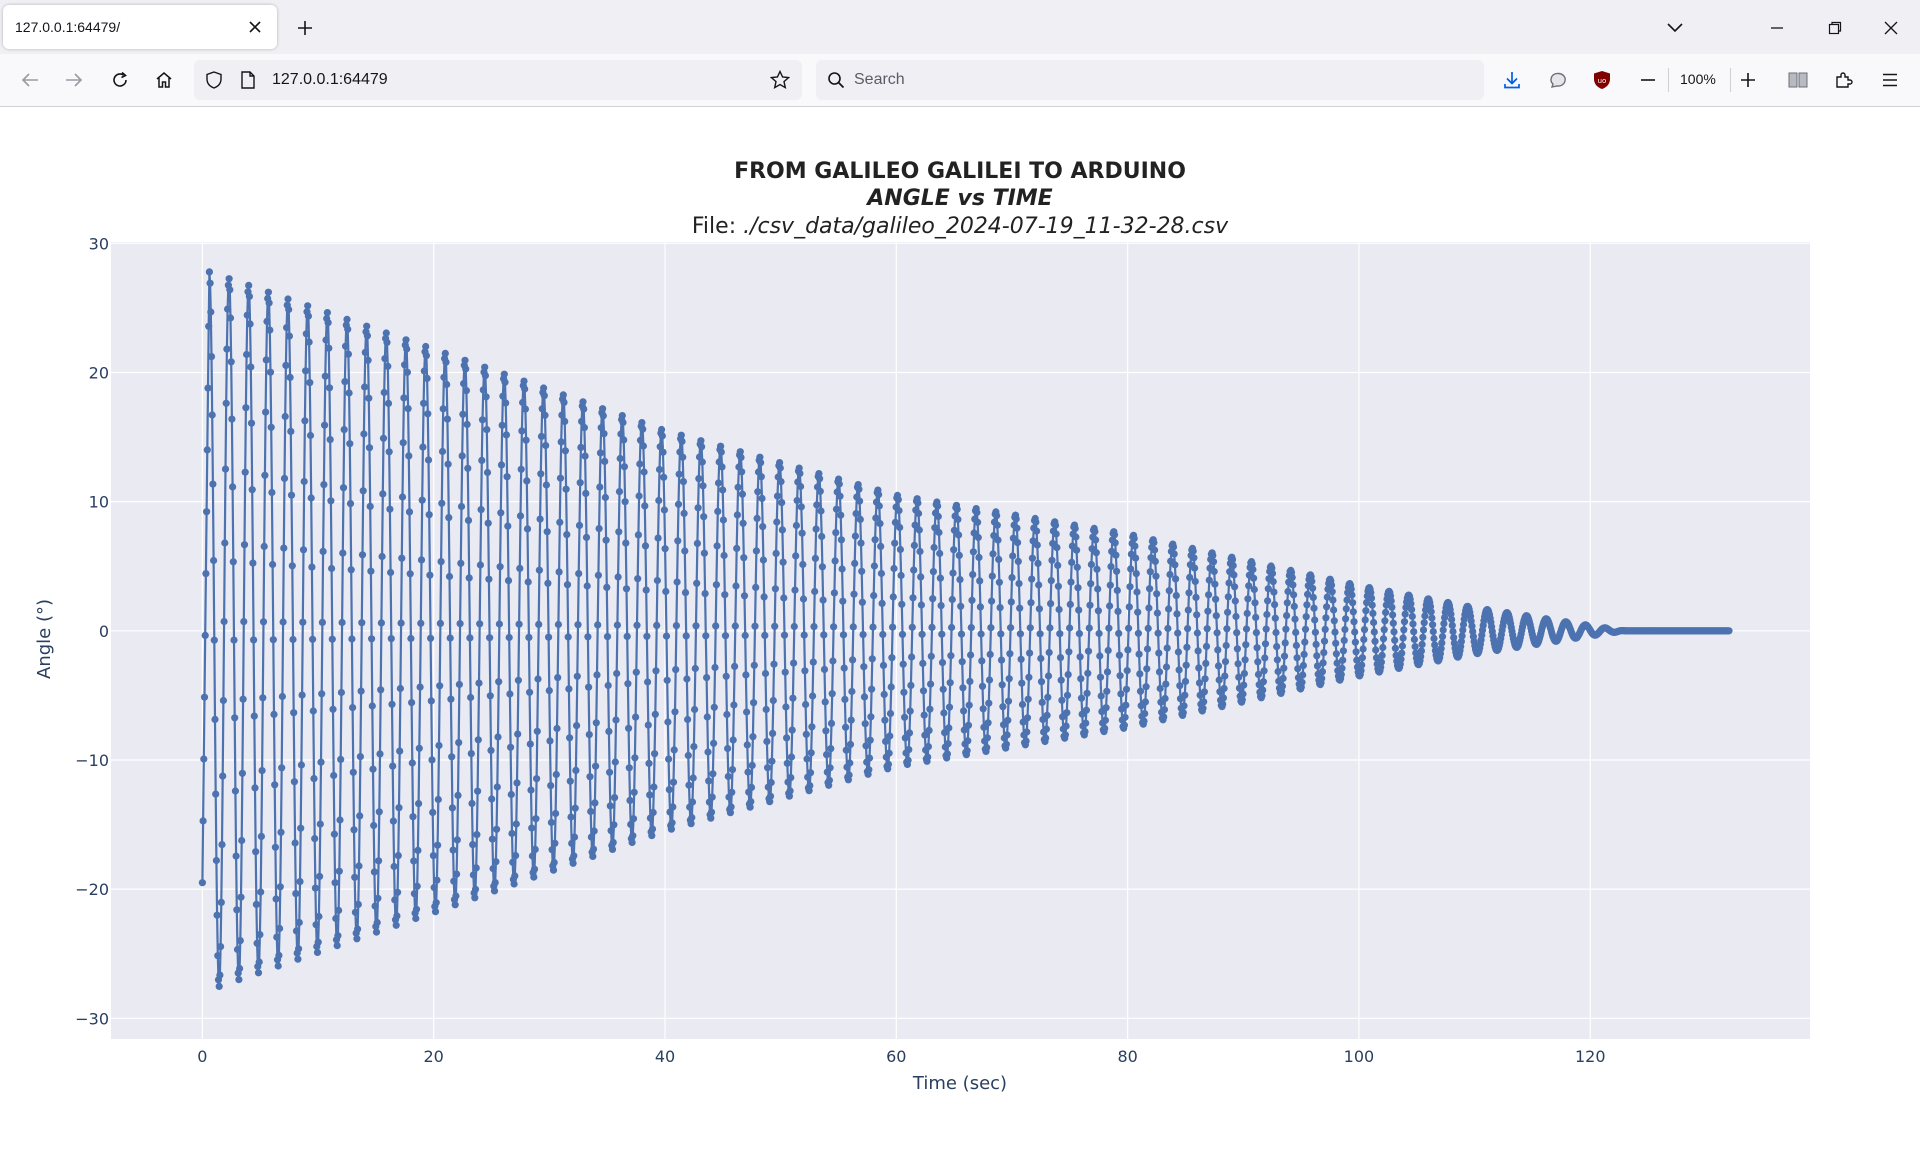  Describe the element at coordinates (1777, 28) in the screenshot. I see `minimize-window-icon` at that location.